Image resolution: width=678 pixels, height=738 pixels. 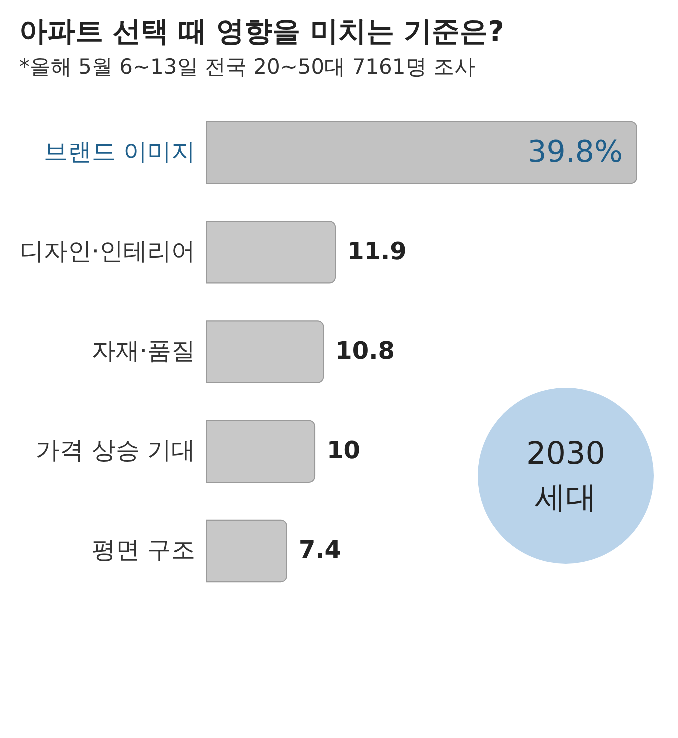 What do you see at coordinates (116, 450) in the screenshot?
I see `y-tick-label: 가격 상승 기대` at bounding box center [116, 450].